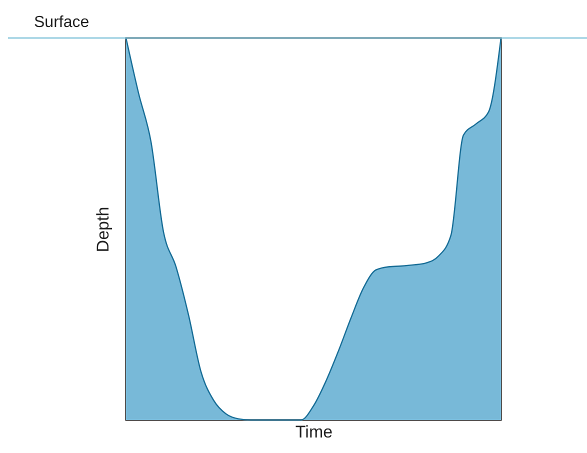 The width and height of the screenshot is (587, 453). I want to click on y-axis-title: Depth, so click(103, 229).